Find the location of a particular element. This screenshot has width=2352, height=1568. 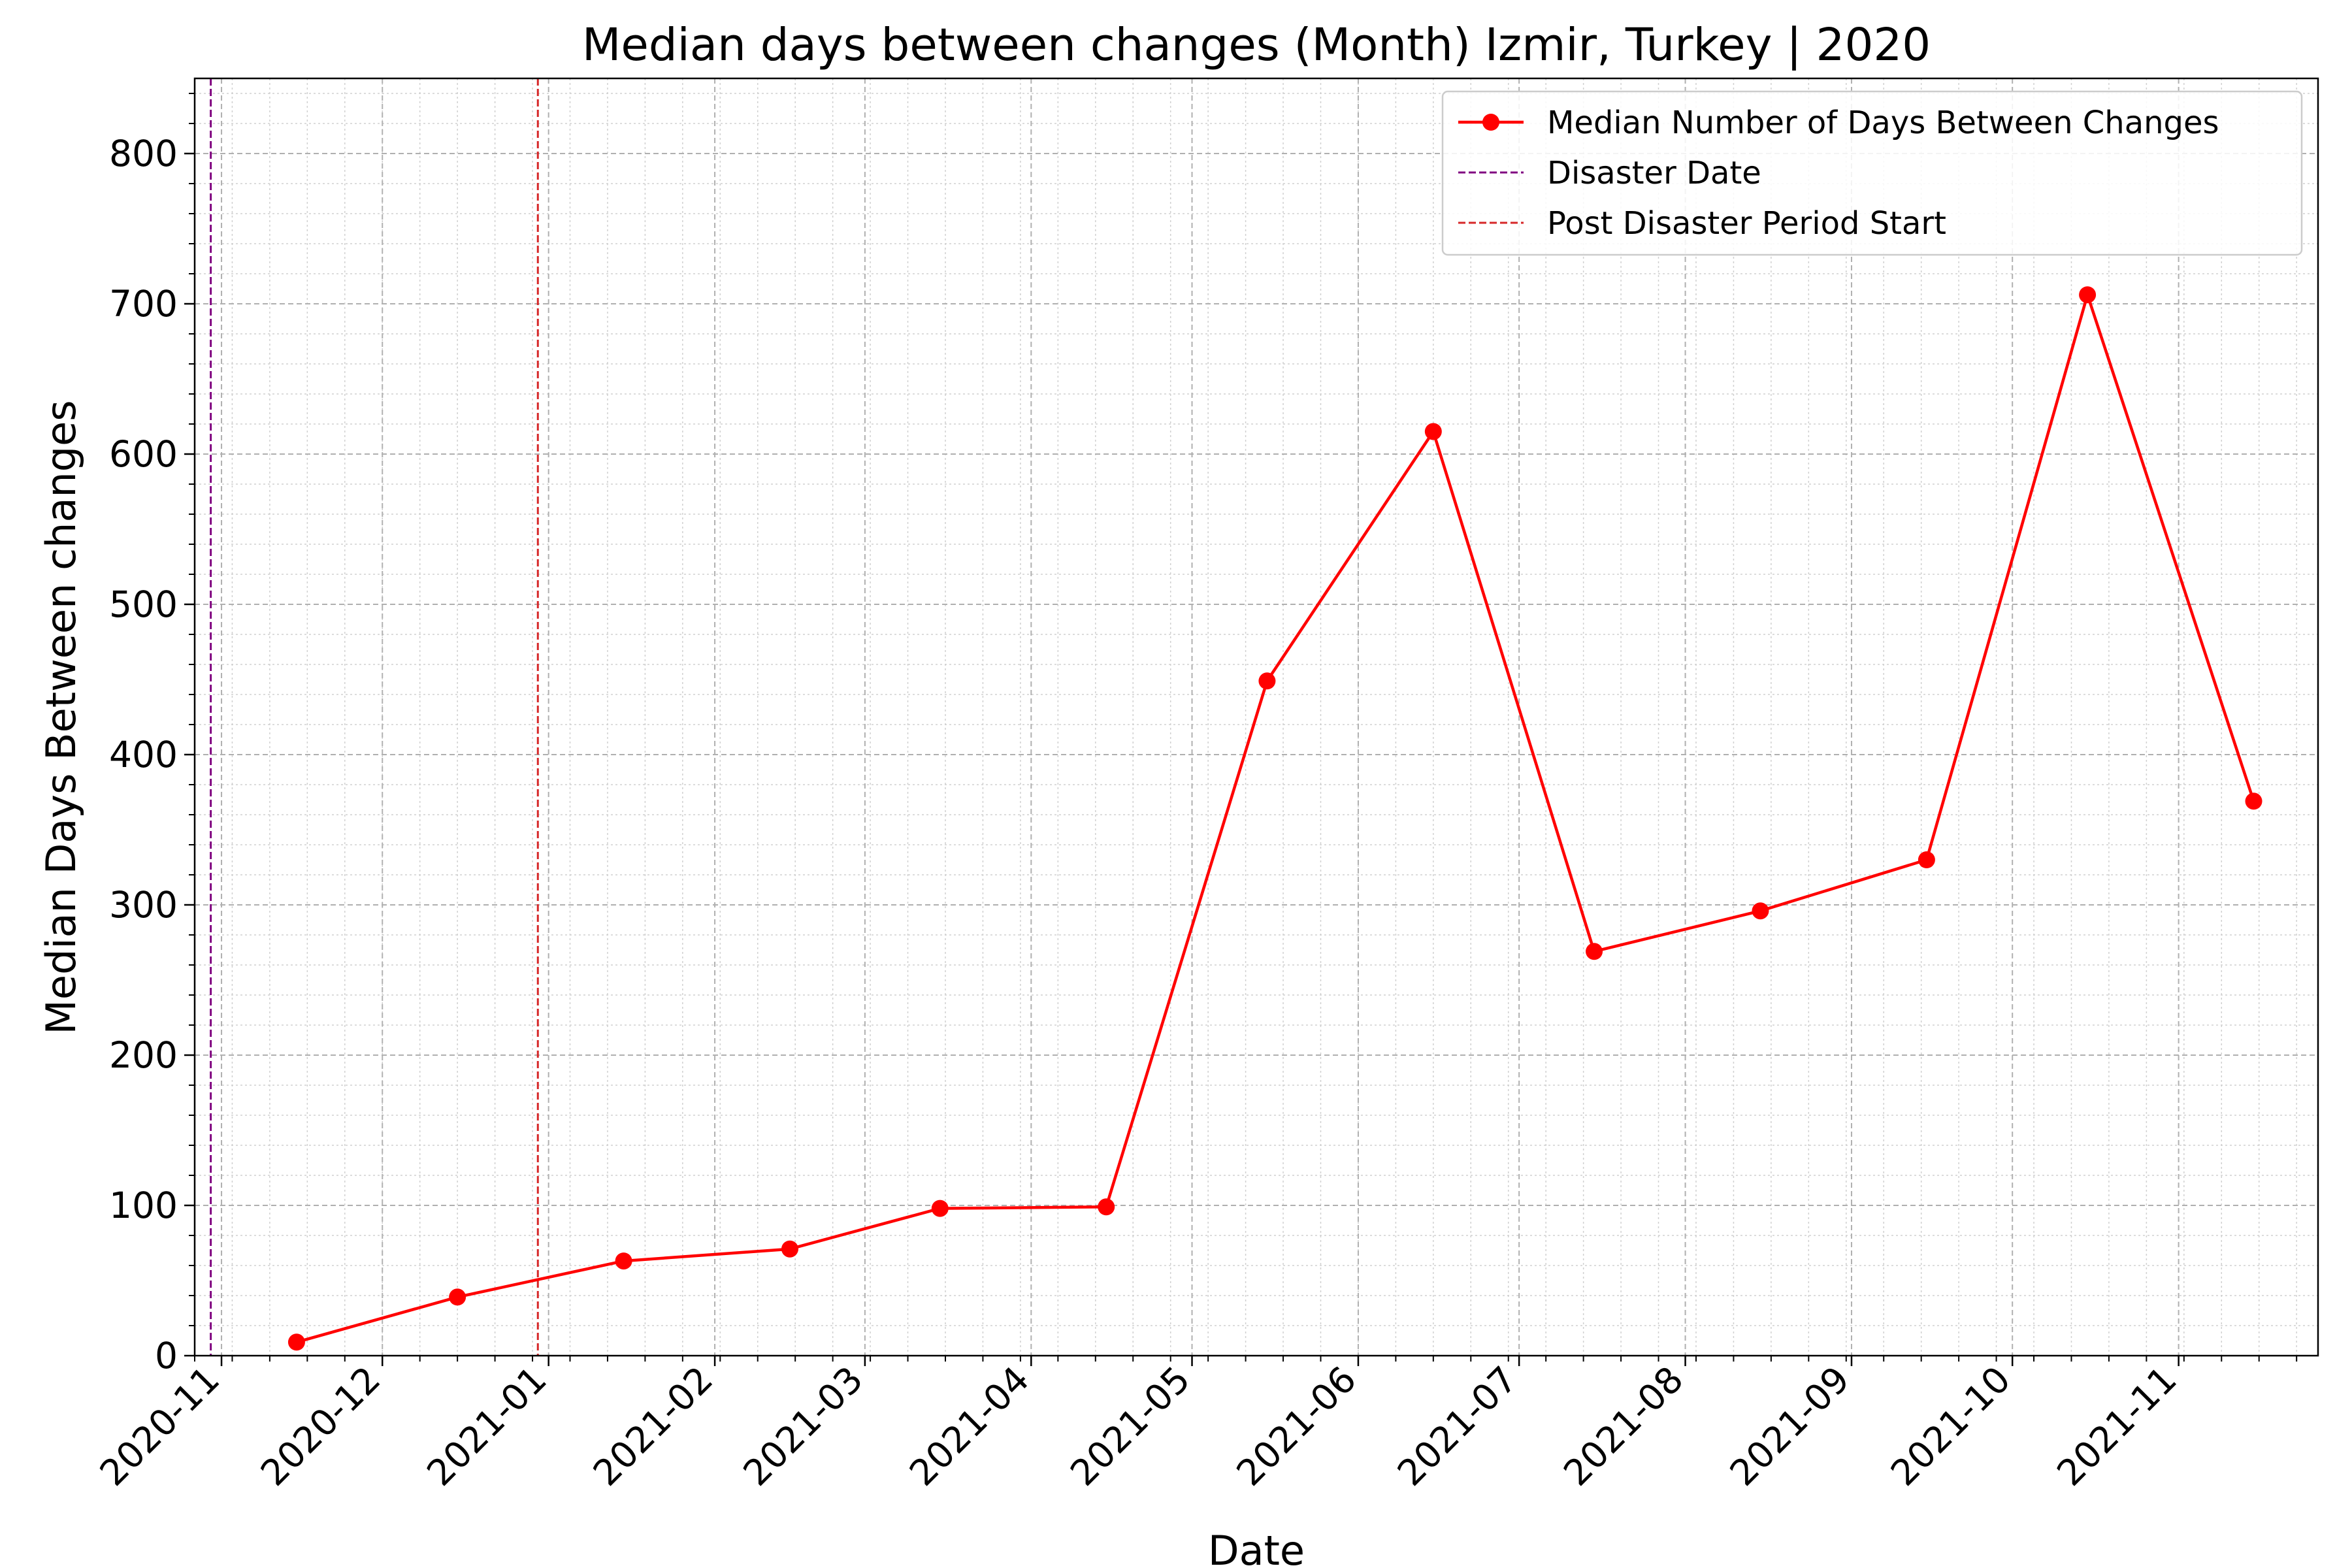

y-tick-label: 400 is located at coordinates (143, 755).